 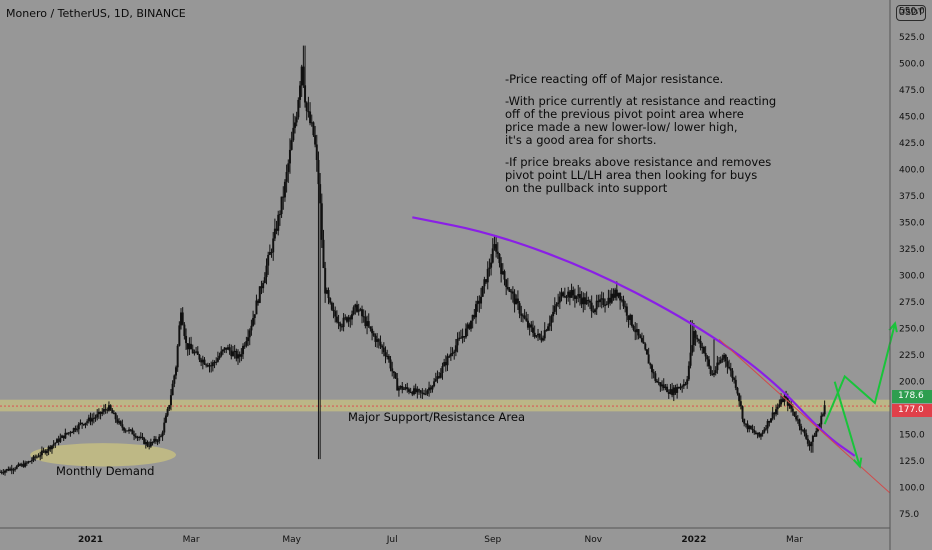 I want to click on y-tick-label: 400.0, so click(x=912, y=171).